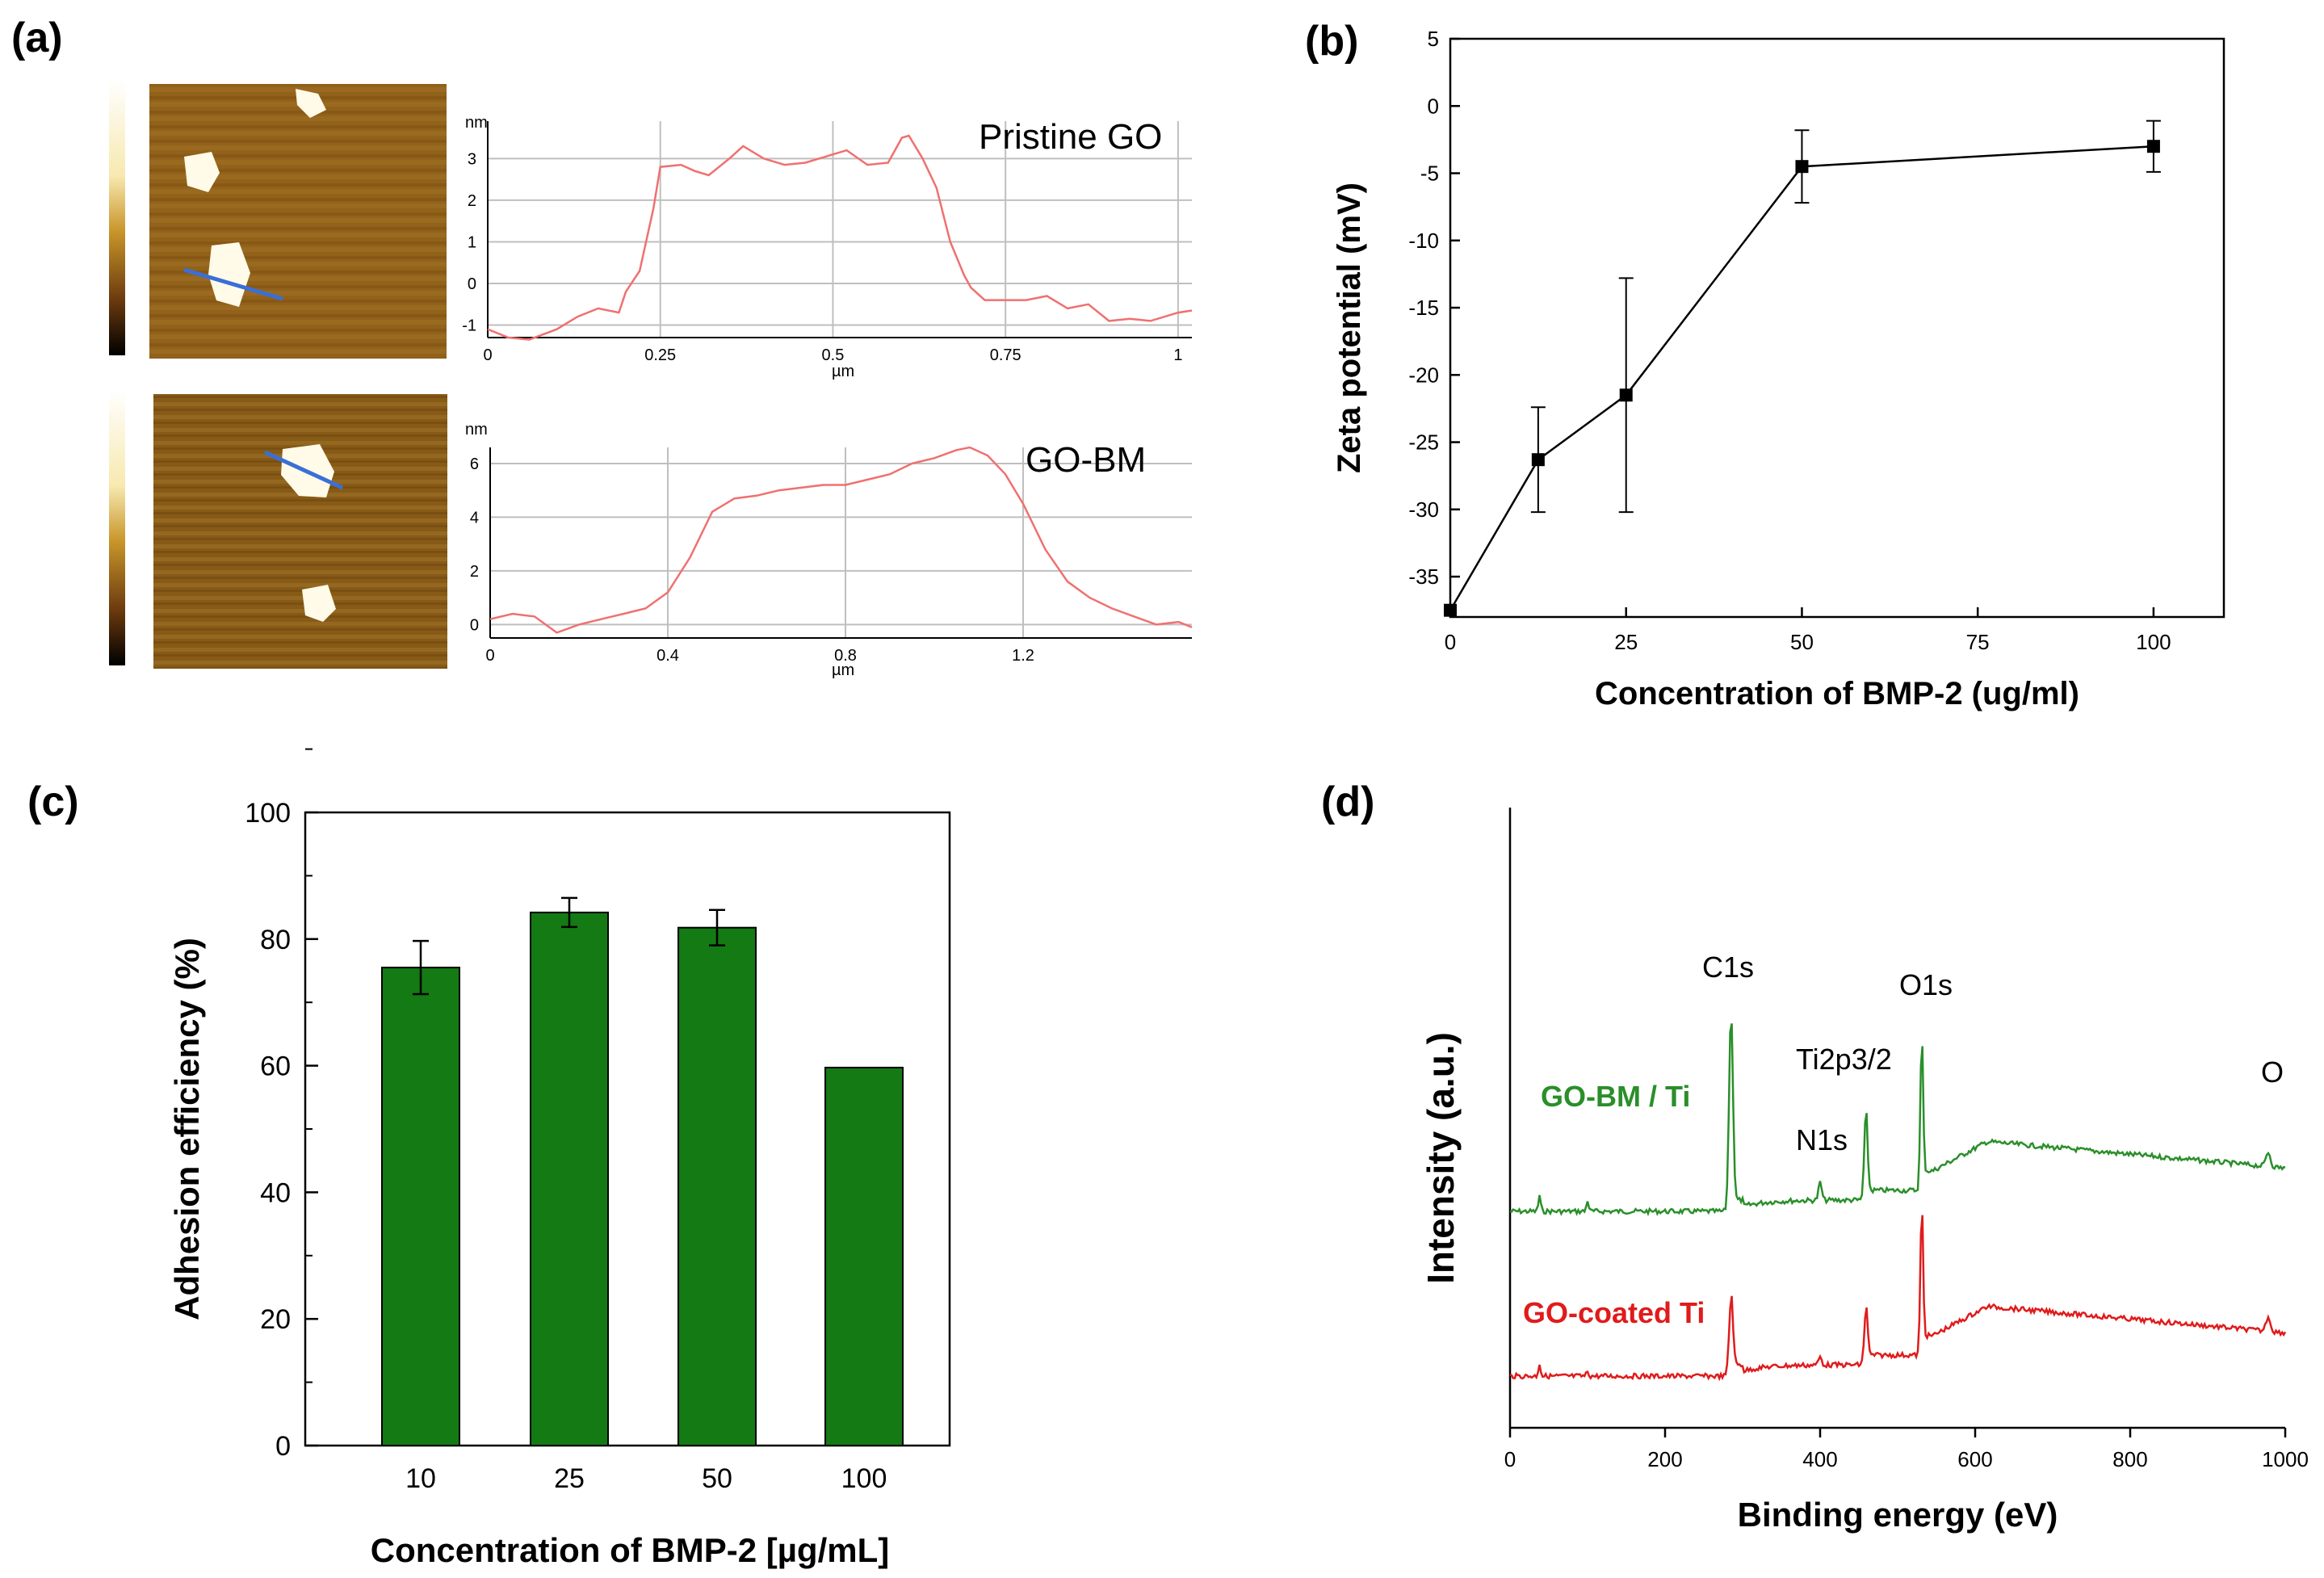 This screenshot has width=2324, height=1578. Describe the element at coordinates (275, 940) in the screenshot. I see `y-tick-label: 80` at that location.